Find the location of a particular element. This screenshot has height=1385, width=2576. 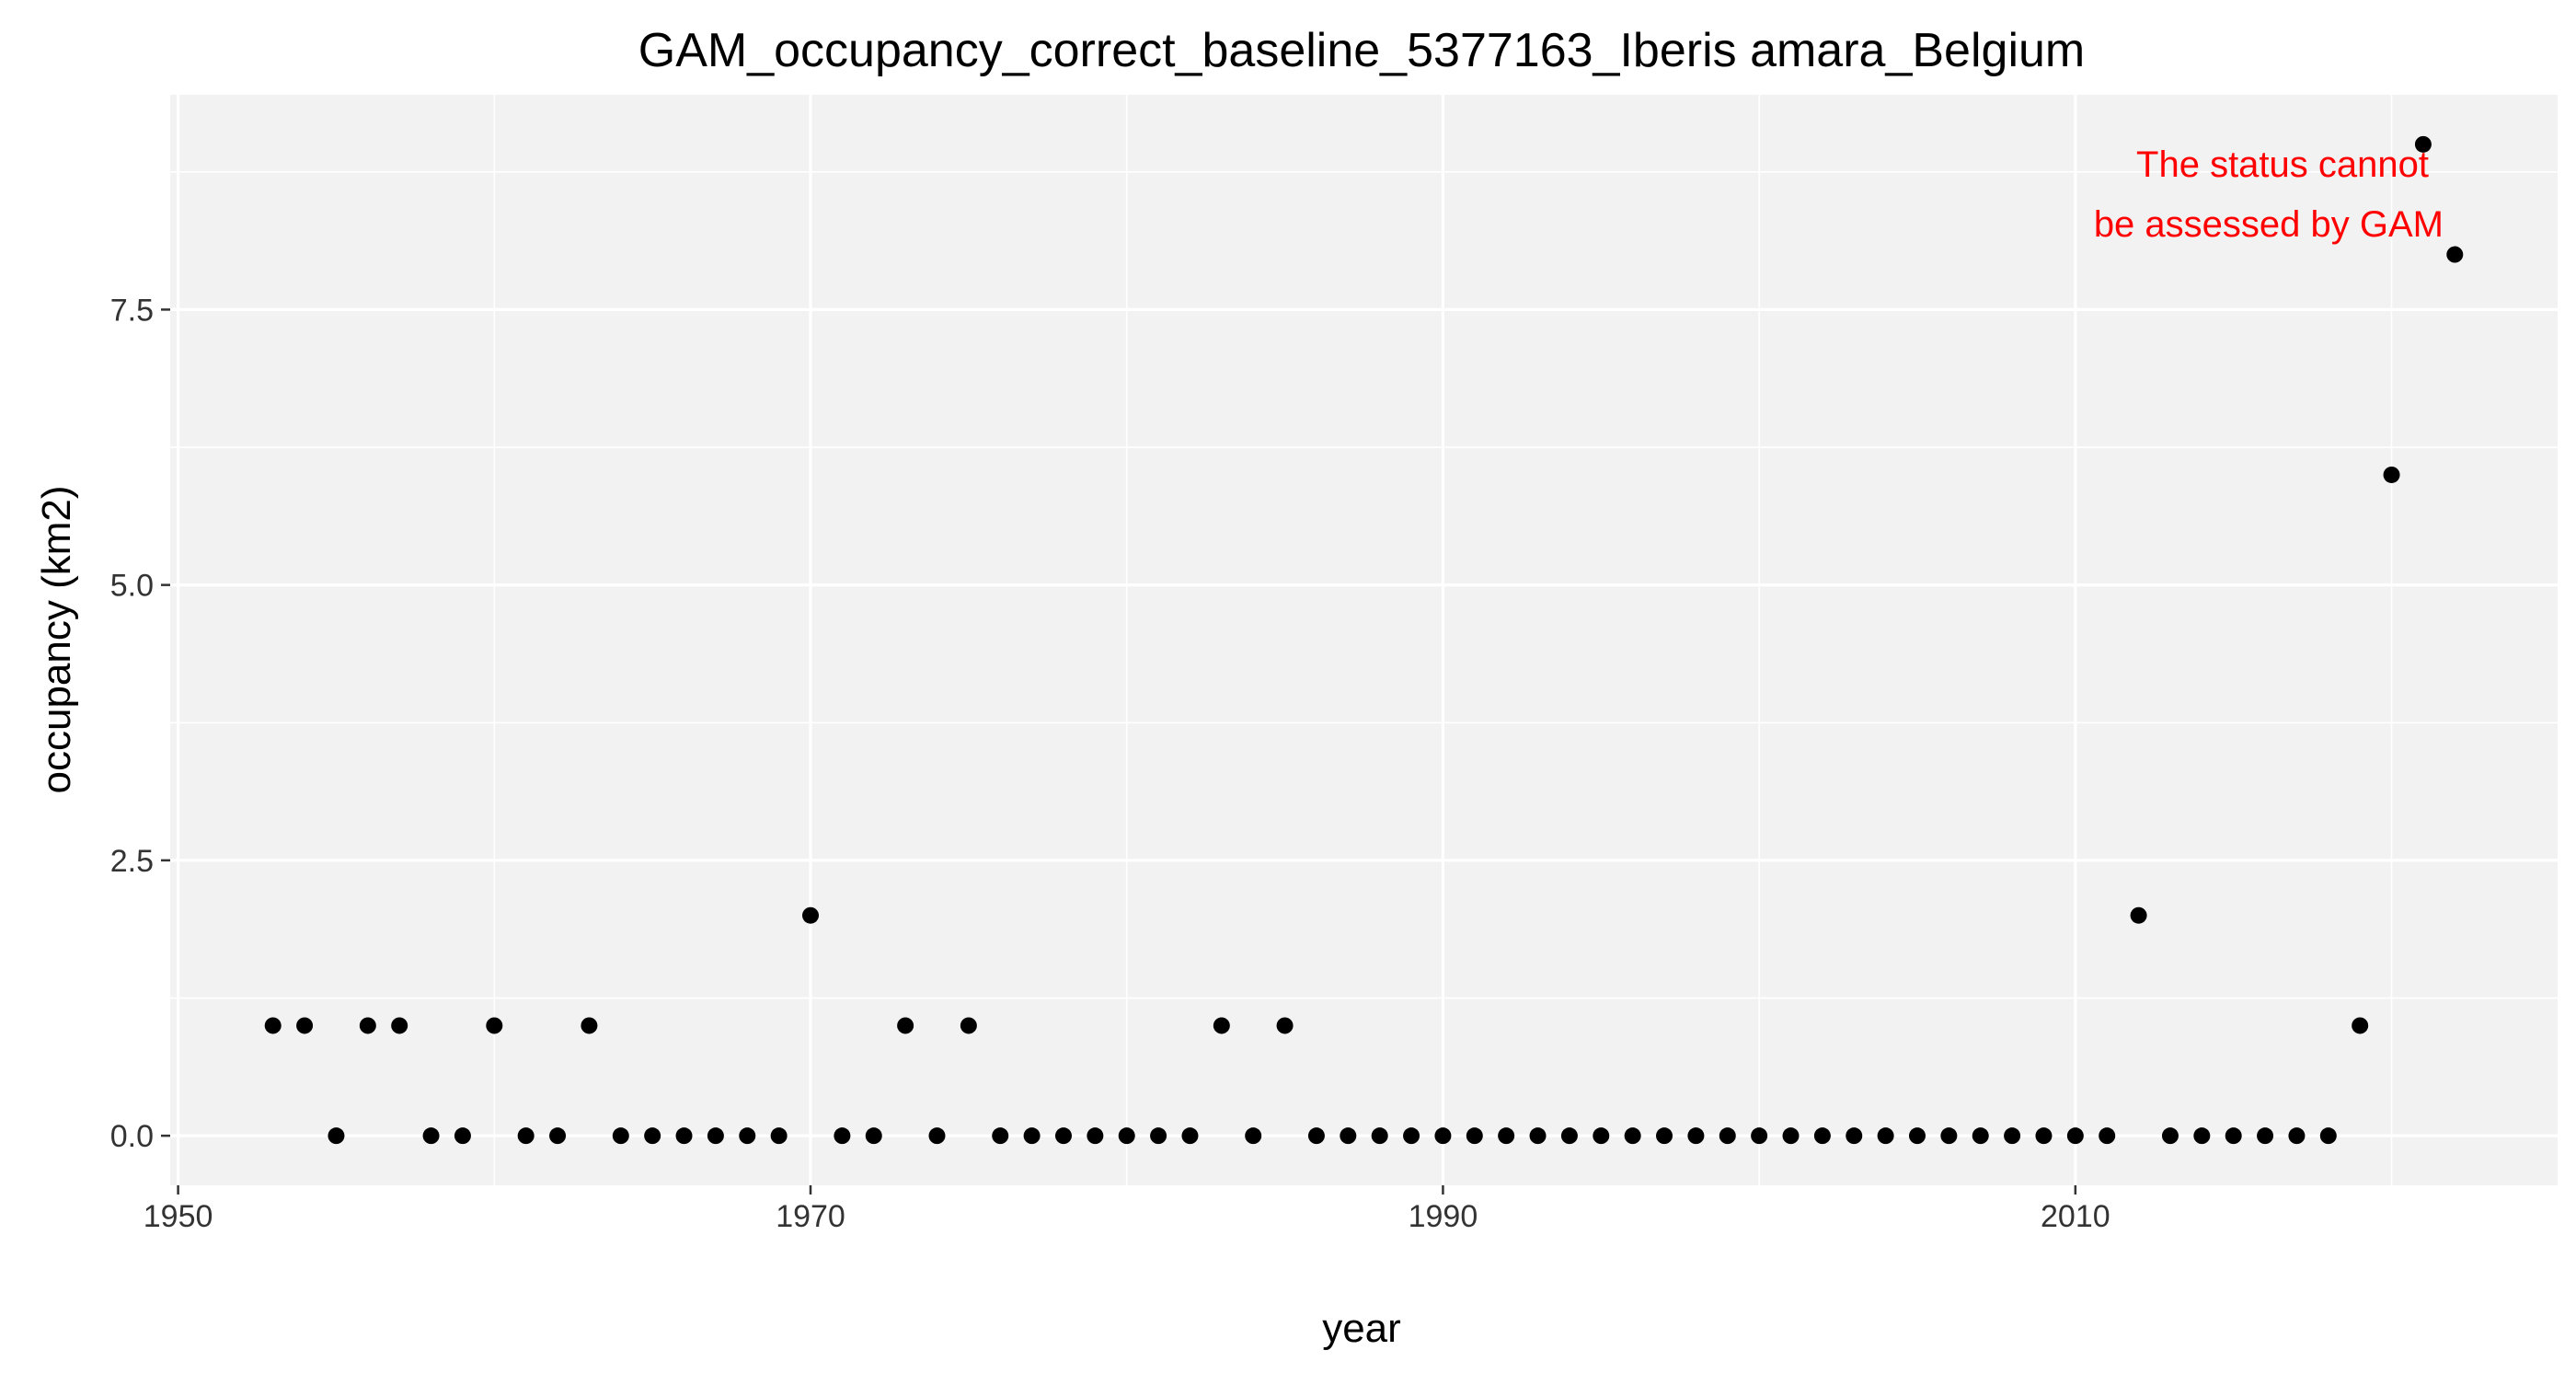

annotation-line-2: be assessed by GAM is located at coordinates (2269, 224).